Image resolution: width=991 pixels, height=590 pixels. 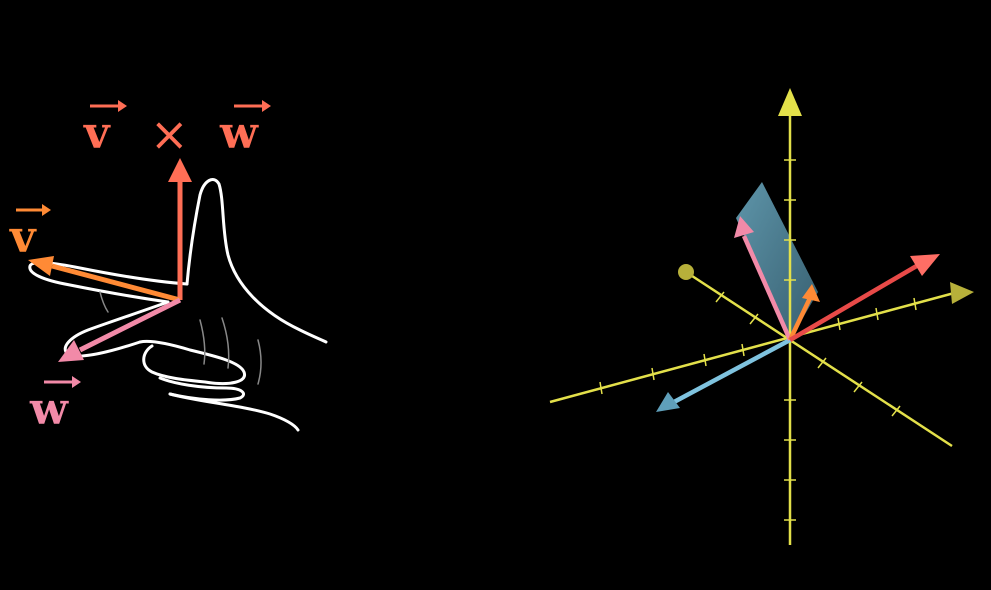 What do you see at coordinates (234, 412) in the screenshot?
I see `wrist-outline` at bounding box center [234, 412].